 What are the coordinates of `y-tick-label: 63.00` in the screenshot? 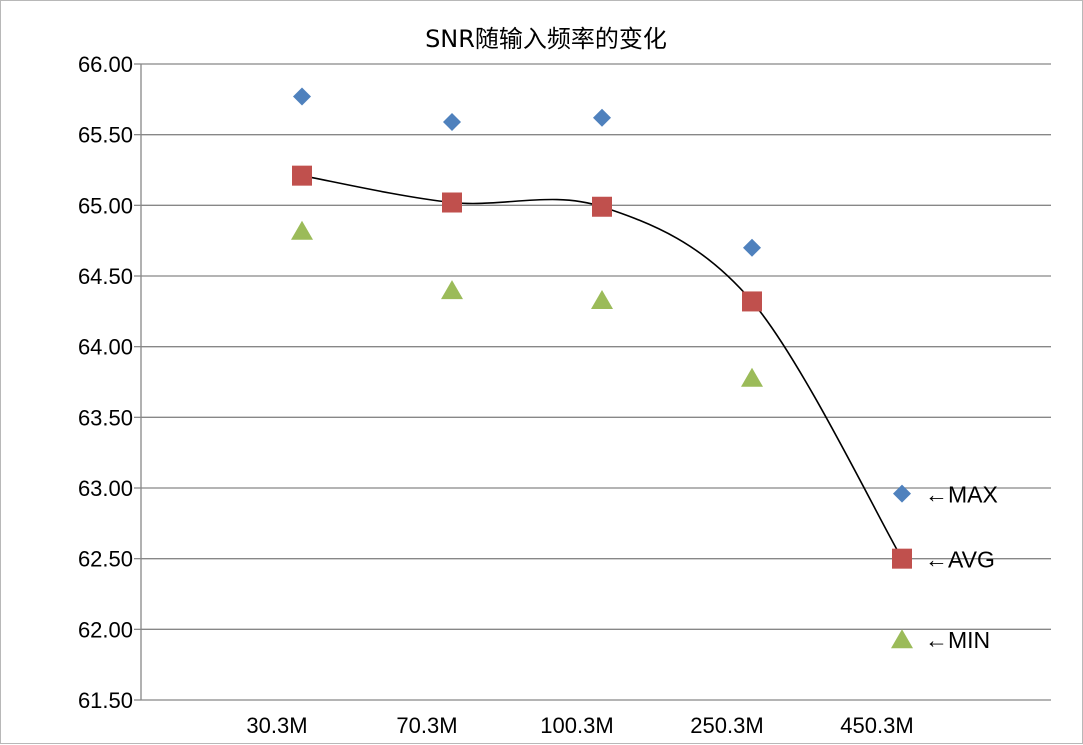 It's located at (105, 488).